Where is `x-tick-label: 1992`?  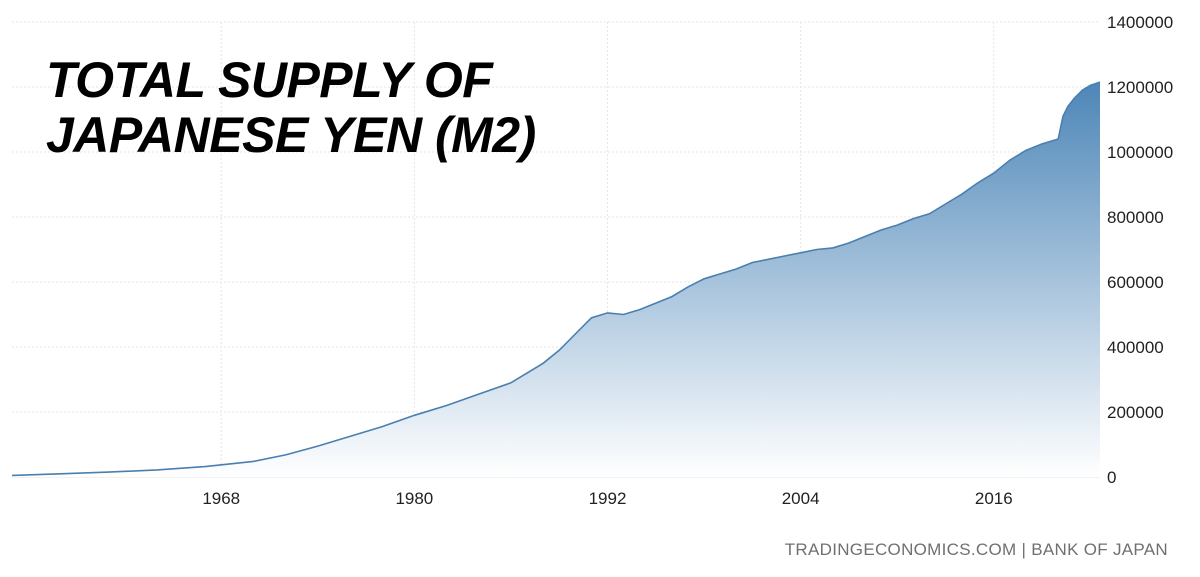
x-tick-label: 1992 is located at coordinates (608, 498).